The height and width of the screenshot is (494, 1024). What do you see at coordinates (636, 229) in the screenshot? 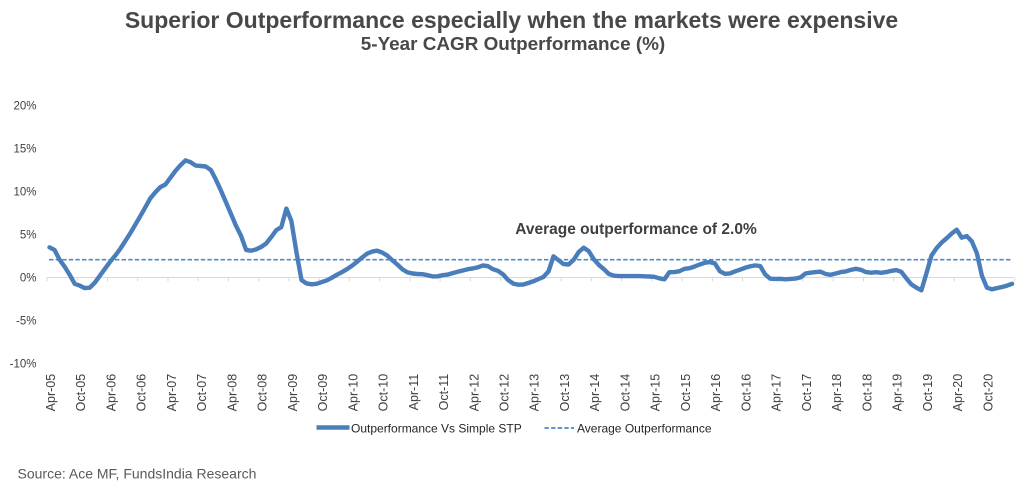
I see `svg-text: Average outperformance of 2.0%` at bounding box center [636, 229].